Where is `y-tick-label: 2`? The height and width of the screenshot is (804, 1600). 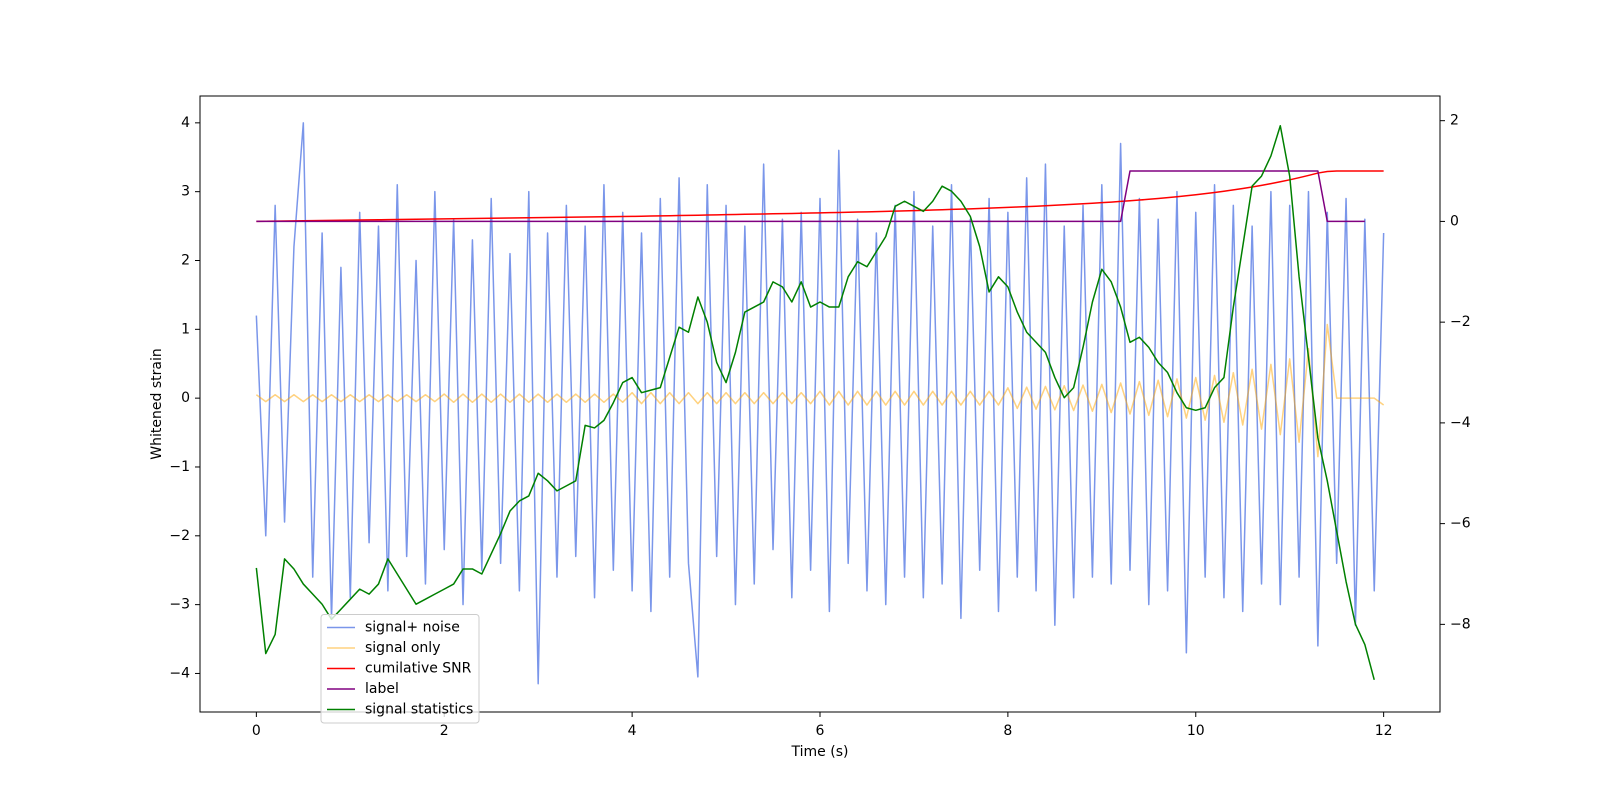 y-tick-label: 2 is located at coordinates (185, 260).